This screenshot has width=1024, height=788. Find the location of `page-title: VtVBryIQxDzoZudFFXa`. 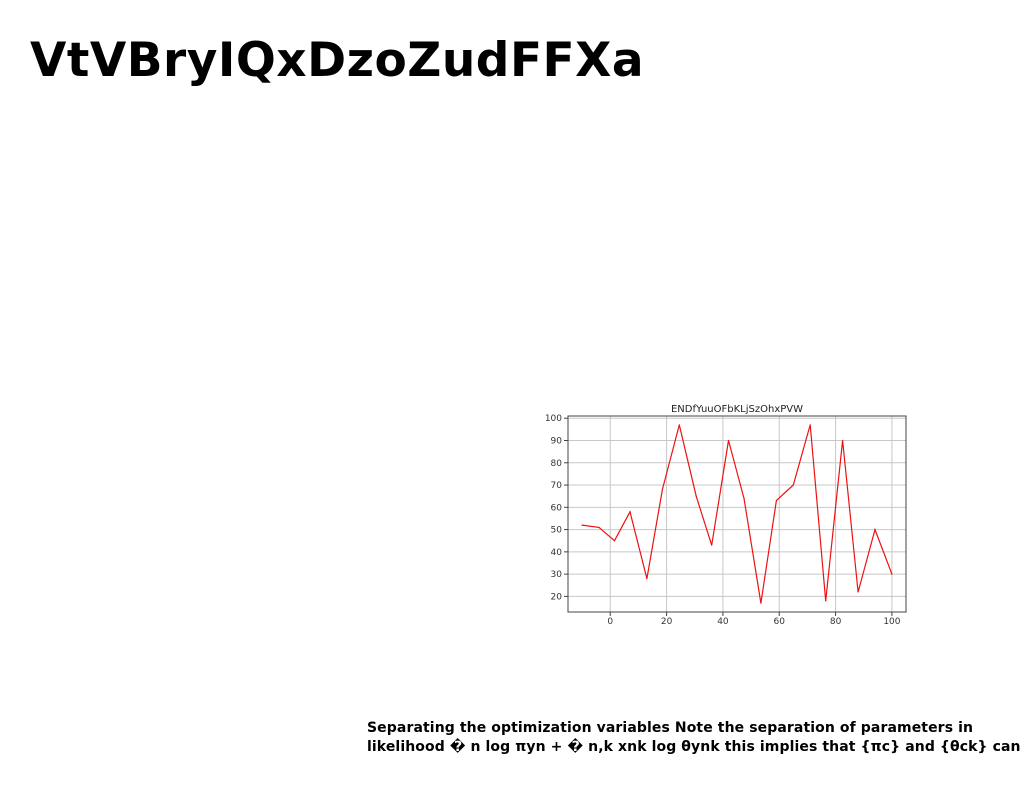

page-title: VtVBryIQxDzoZudFFXa is located at coordinates (337, 60).